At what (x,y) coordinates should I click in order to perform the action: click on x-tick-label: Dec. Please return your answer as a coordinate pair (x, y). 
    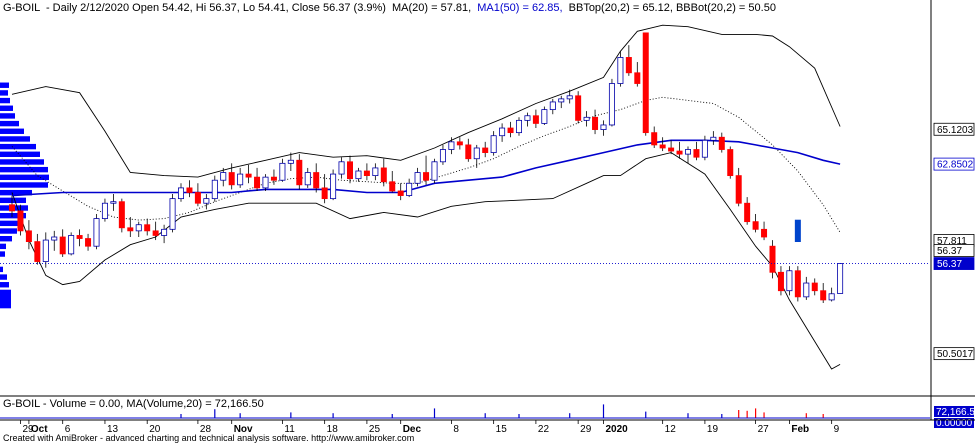
    Looking at the image, I should click on (412, 429).